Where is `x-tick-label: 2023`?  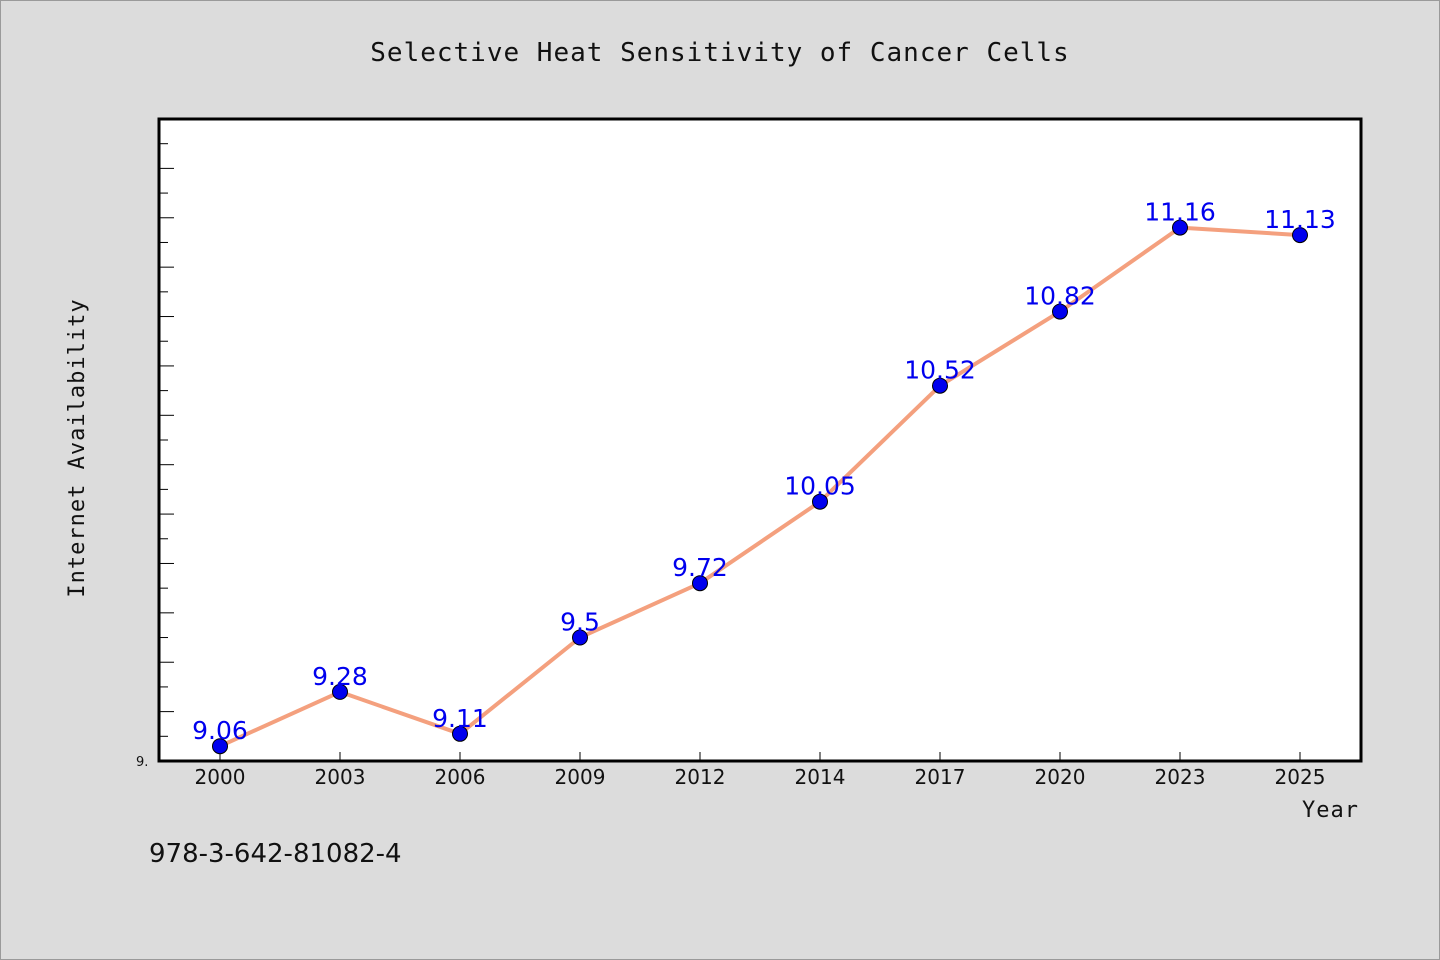 x-tick-label: 2023 is located at coordinates (1180, 777).